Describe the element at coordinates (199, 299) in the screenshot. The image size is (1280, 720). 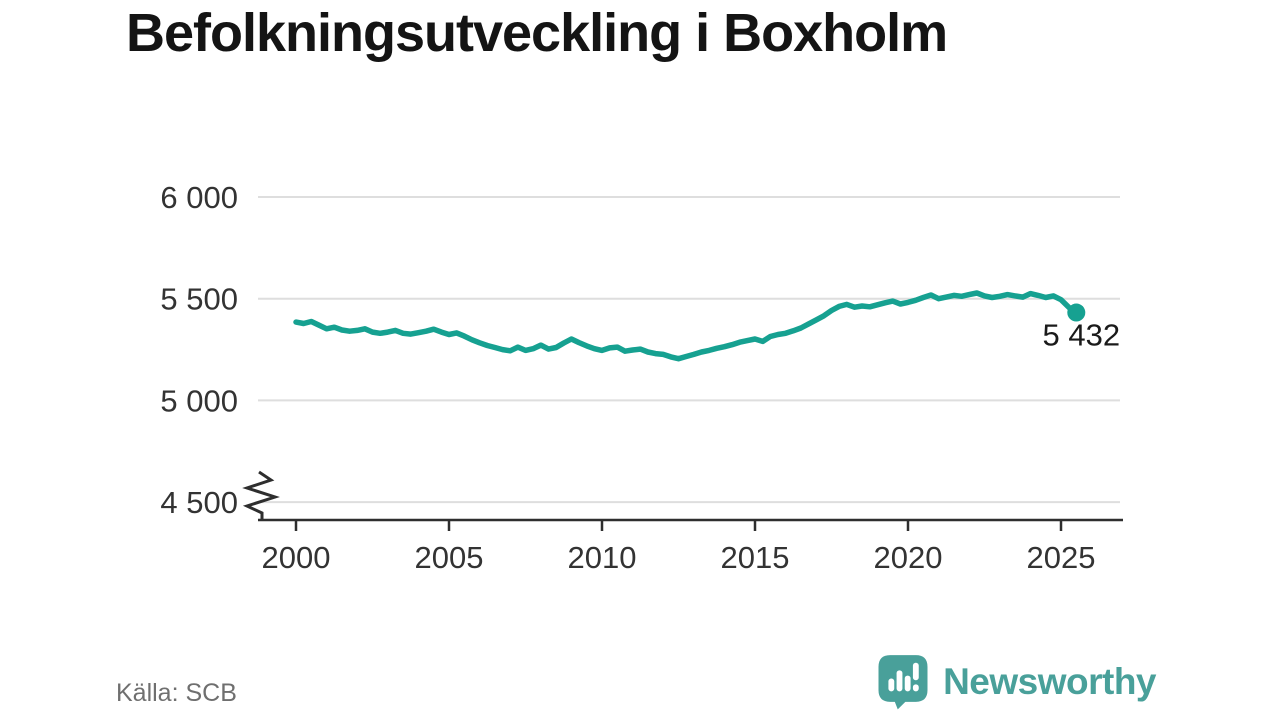
I see `svg-text: 5 500` at that location.